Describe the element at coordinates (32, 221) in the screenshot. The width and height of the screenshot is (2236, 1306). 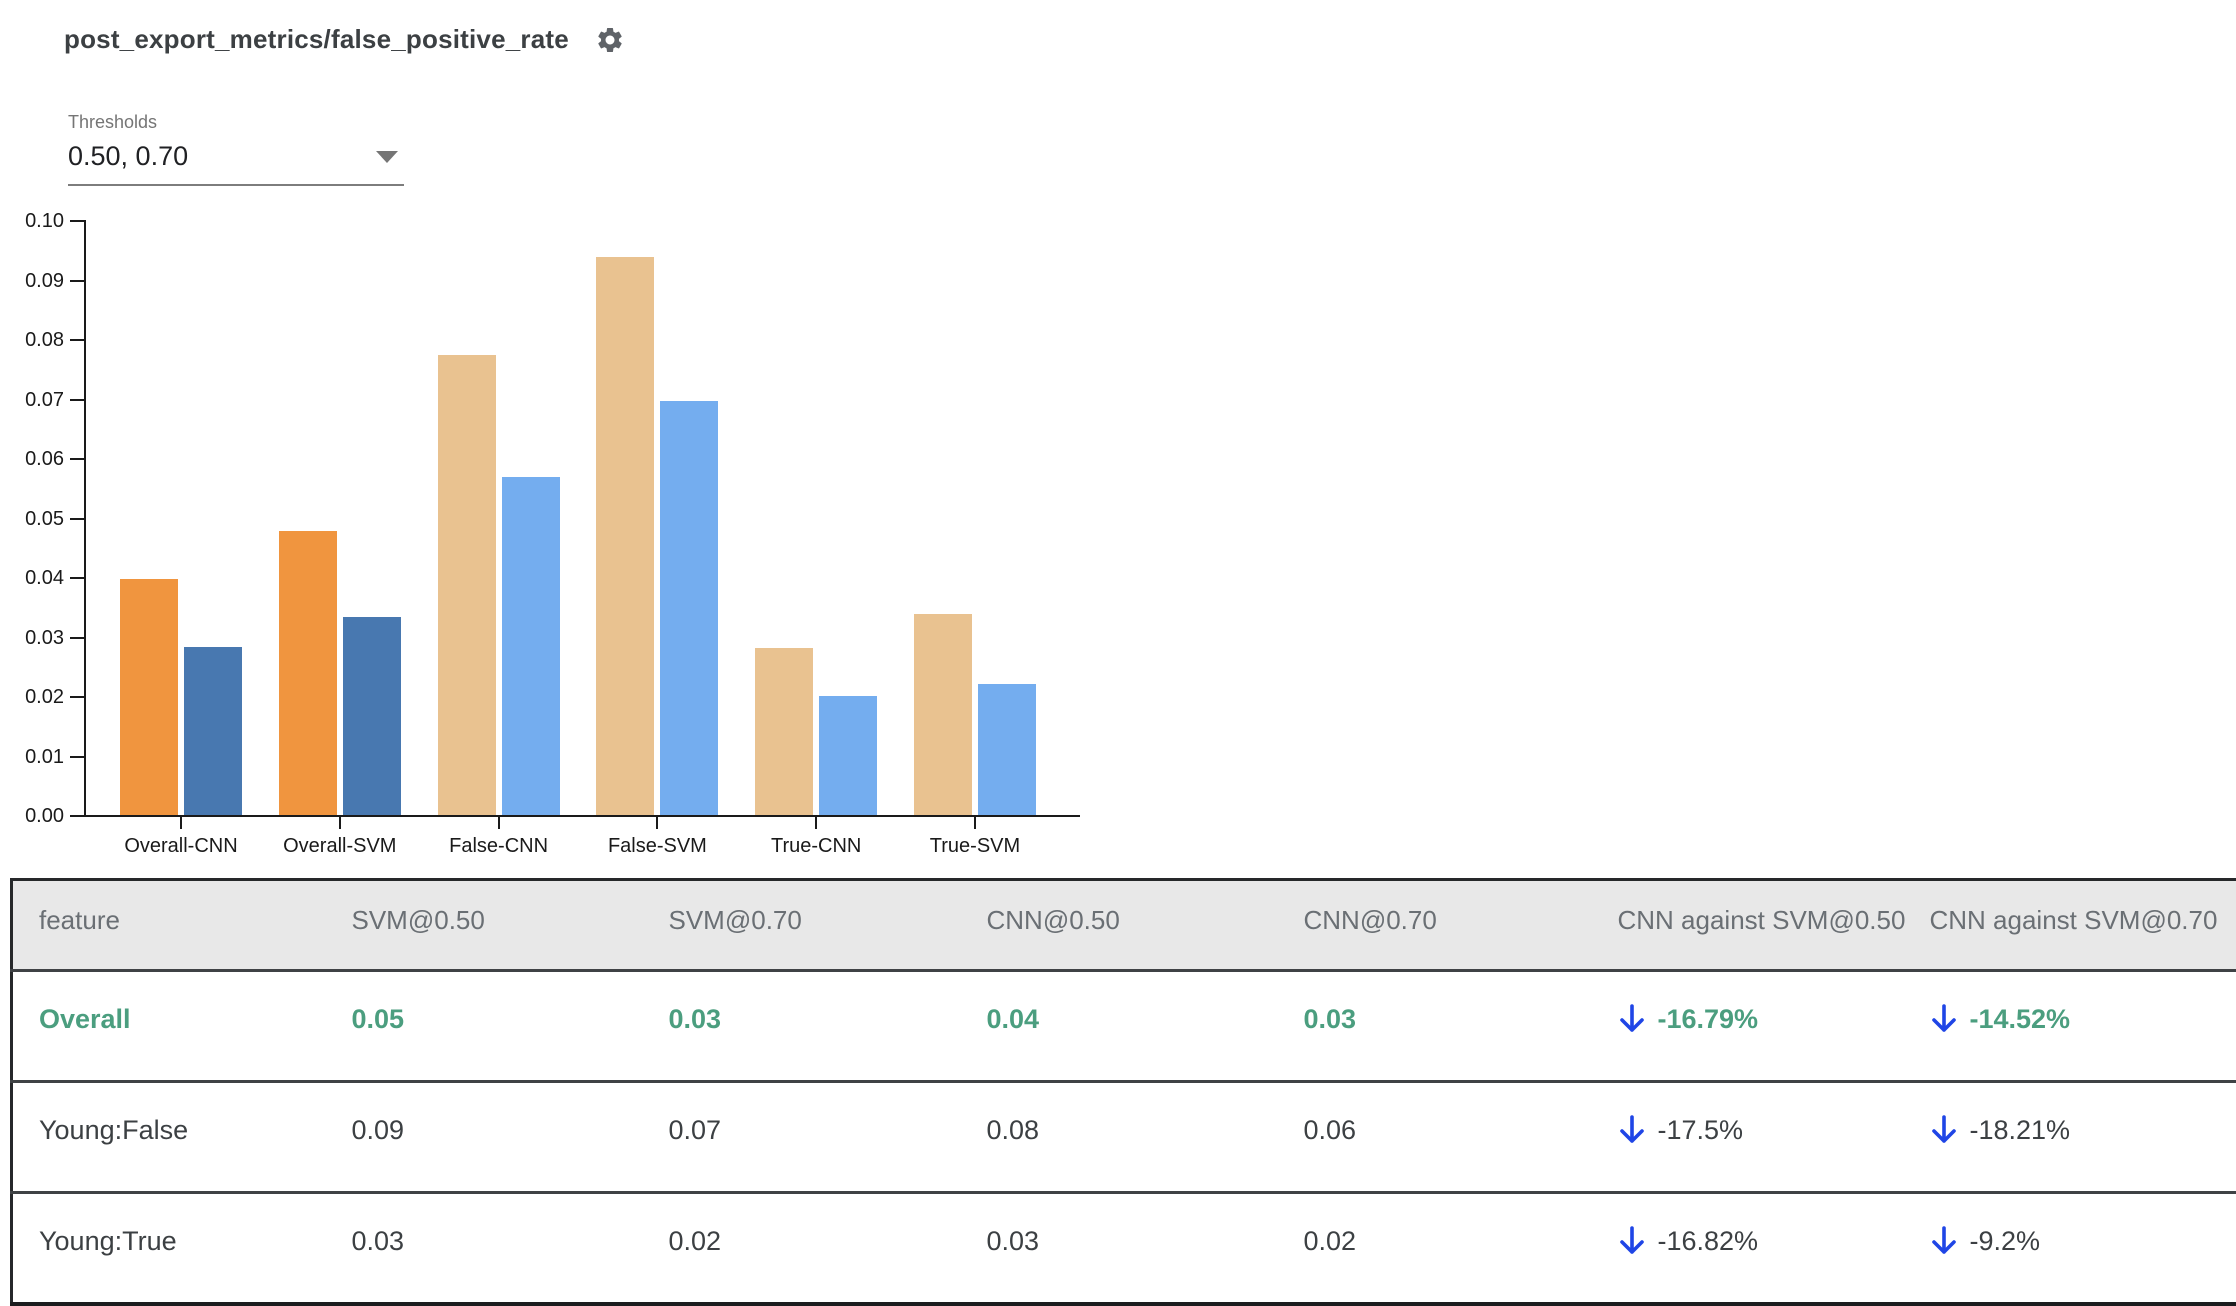
I see `y-axis-tick-label: 0.10` at that location.